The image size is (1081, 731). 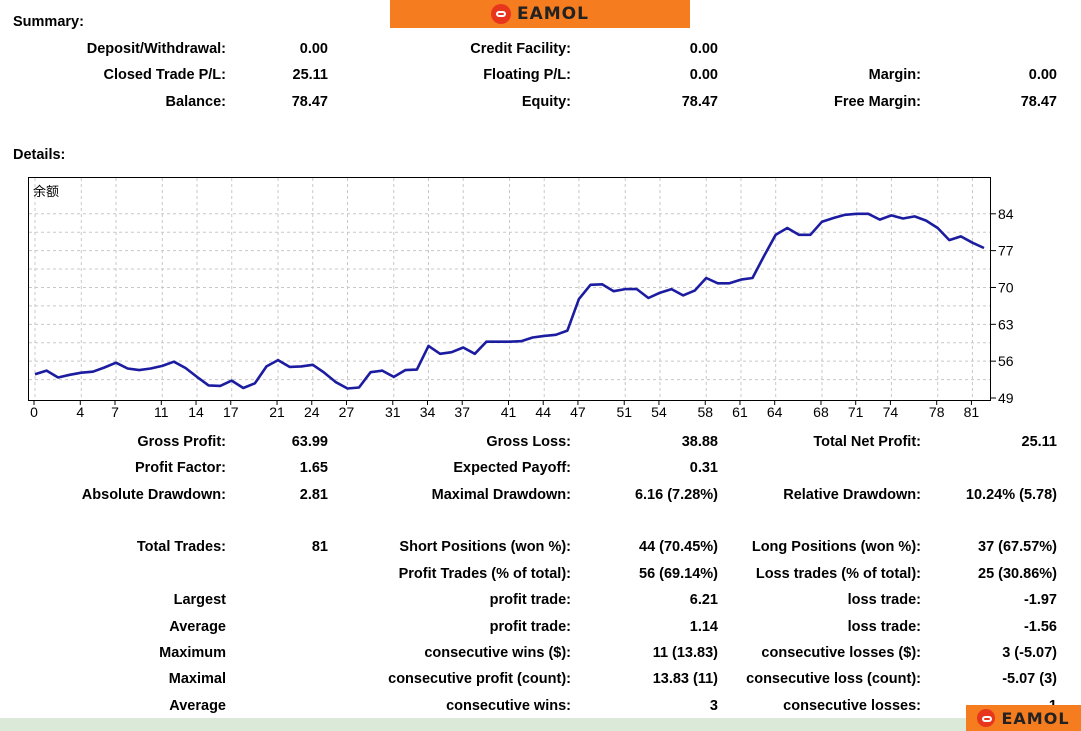 I want to click on details-heading: Details:, so click(x=39, y=155).